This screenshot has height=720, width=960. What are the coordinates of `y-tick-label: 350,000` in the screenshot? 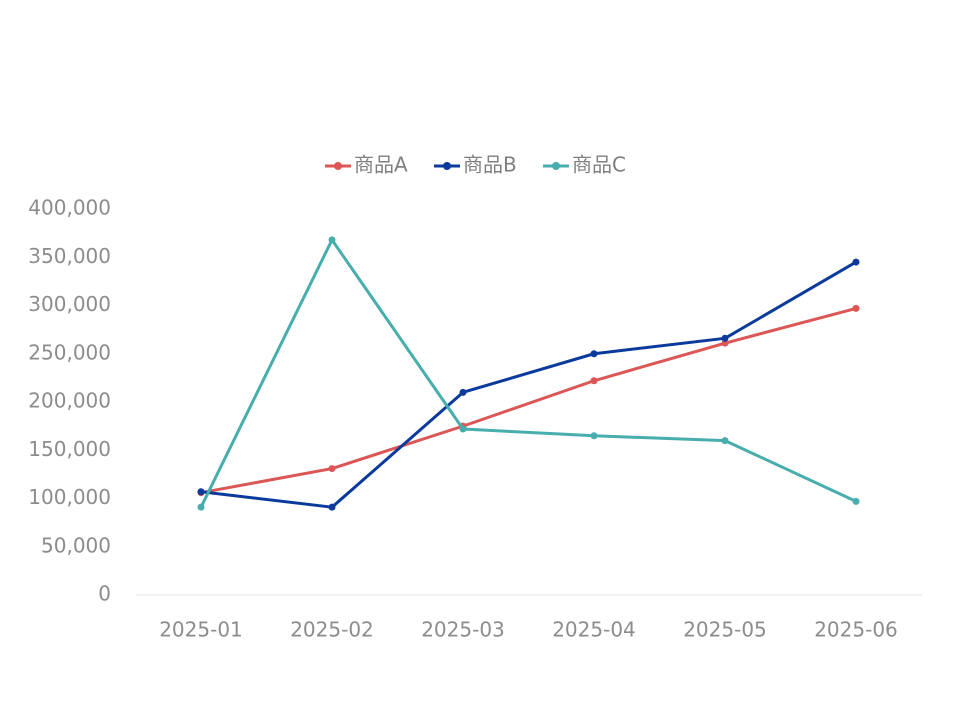 It's located at (69, 256).